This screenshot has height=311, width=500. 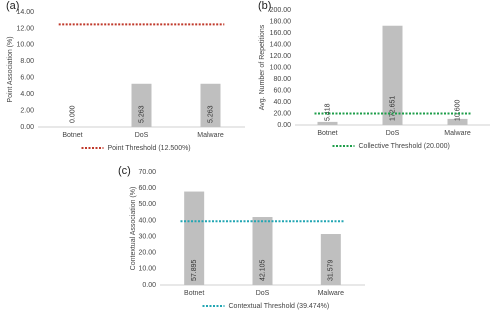 I want to click on y-tick-label: 6.00, so click(x=27, y=78).